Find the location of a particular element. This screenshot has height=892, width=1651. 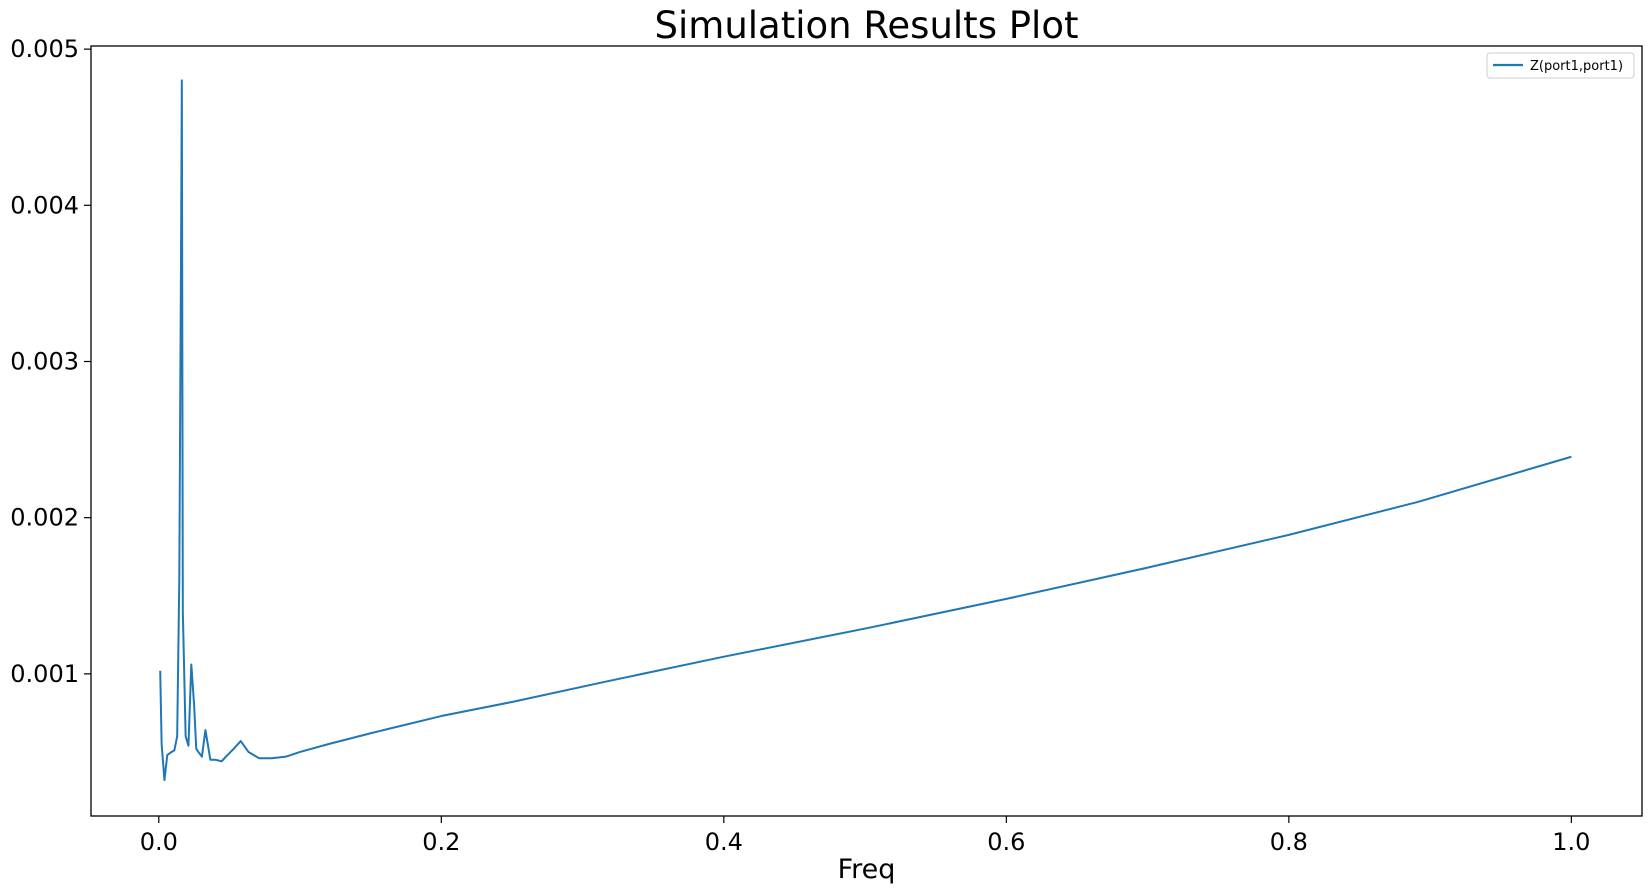

y-tick-label: 0.005 is located at coordinates (44, 49).